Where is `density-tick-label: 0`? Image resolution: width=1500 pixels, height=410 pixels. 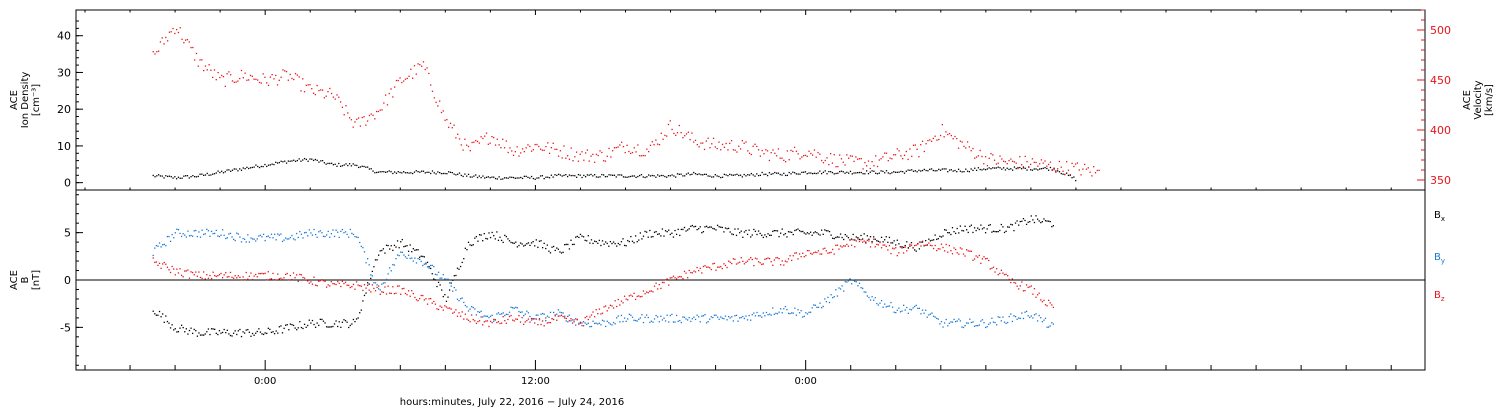 density-tick-label: 0 is located at coordinates (67, 183).